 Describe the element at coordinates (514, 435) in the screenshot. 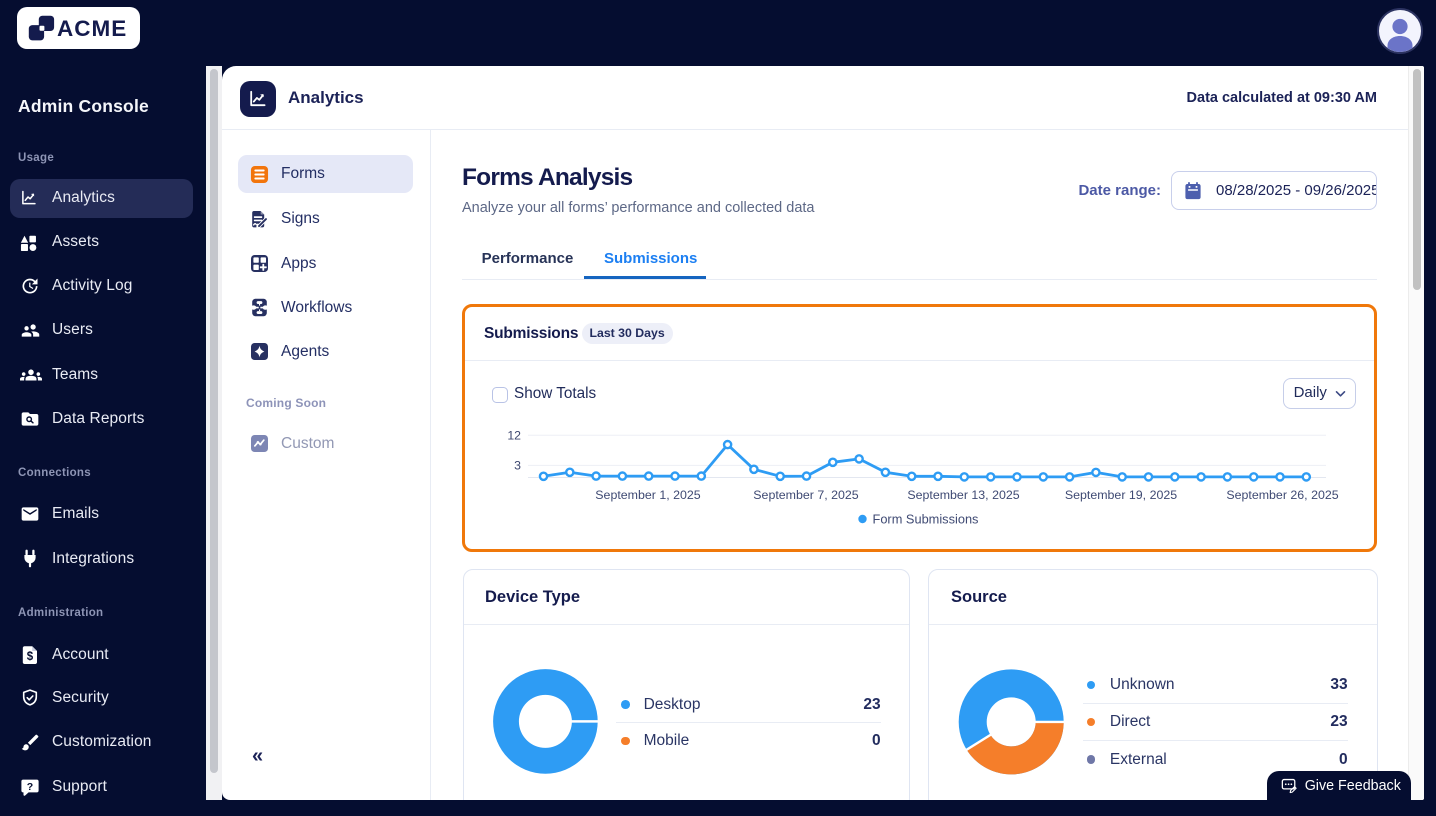

I see `svg-text: 12` at that location.